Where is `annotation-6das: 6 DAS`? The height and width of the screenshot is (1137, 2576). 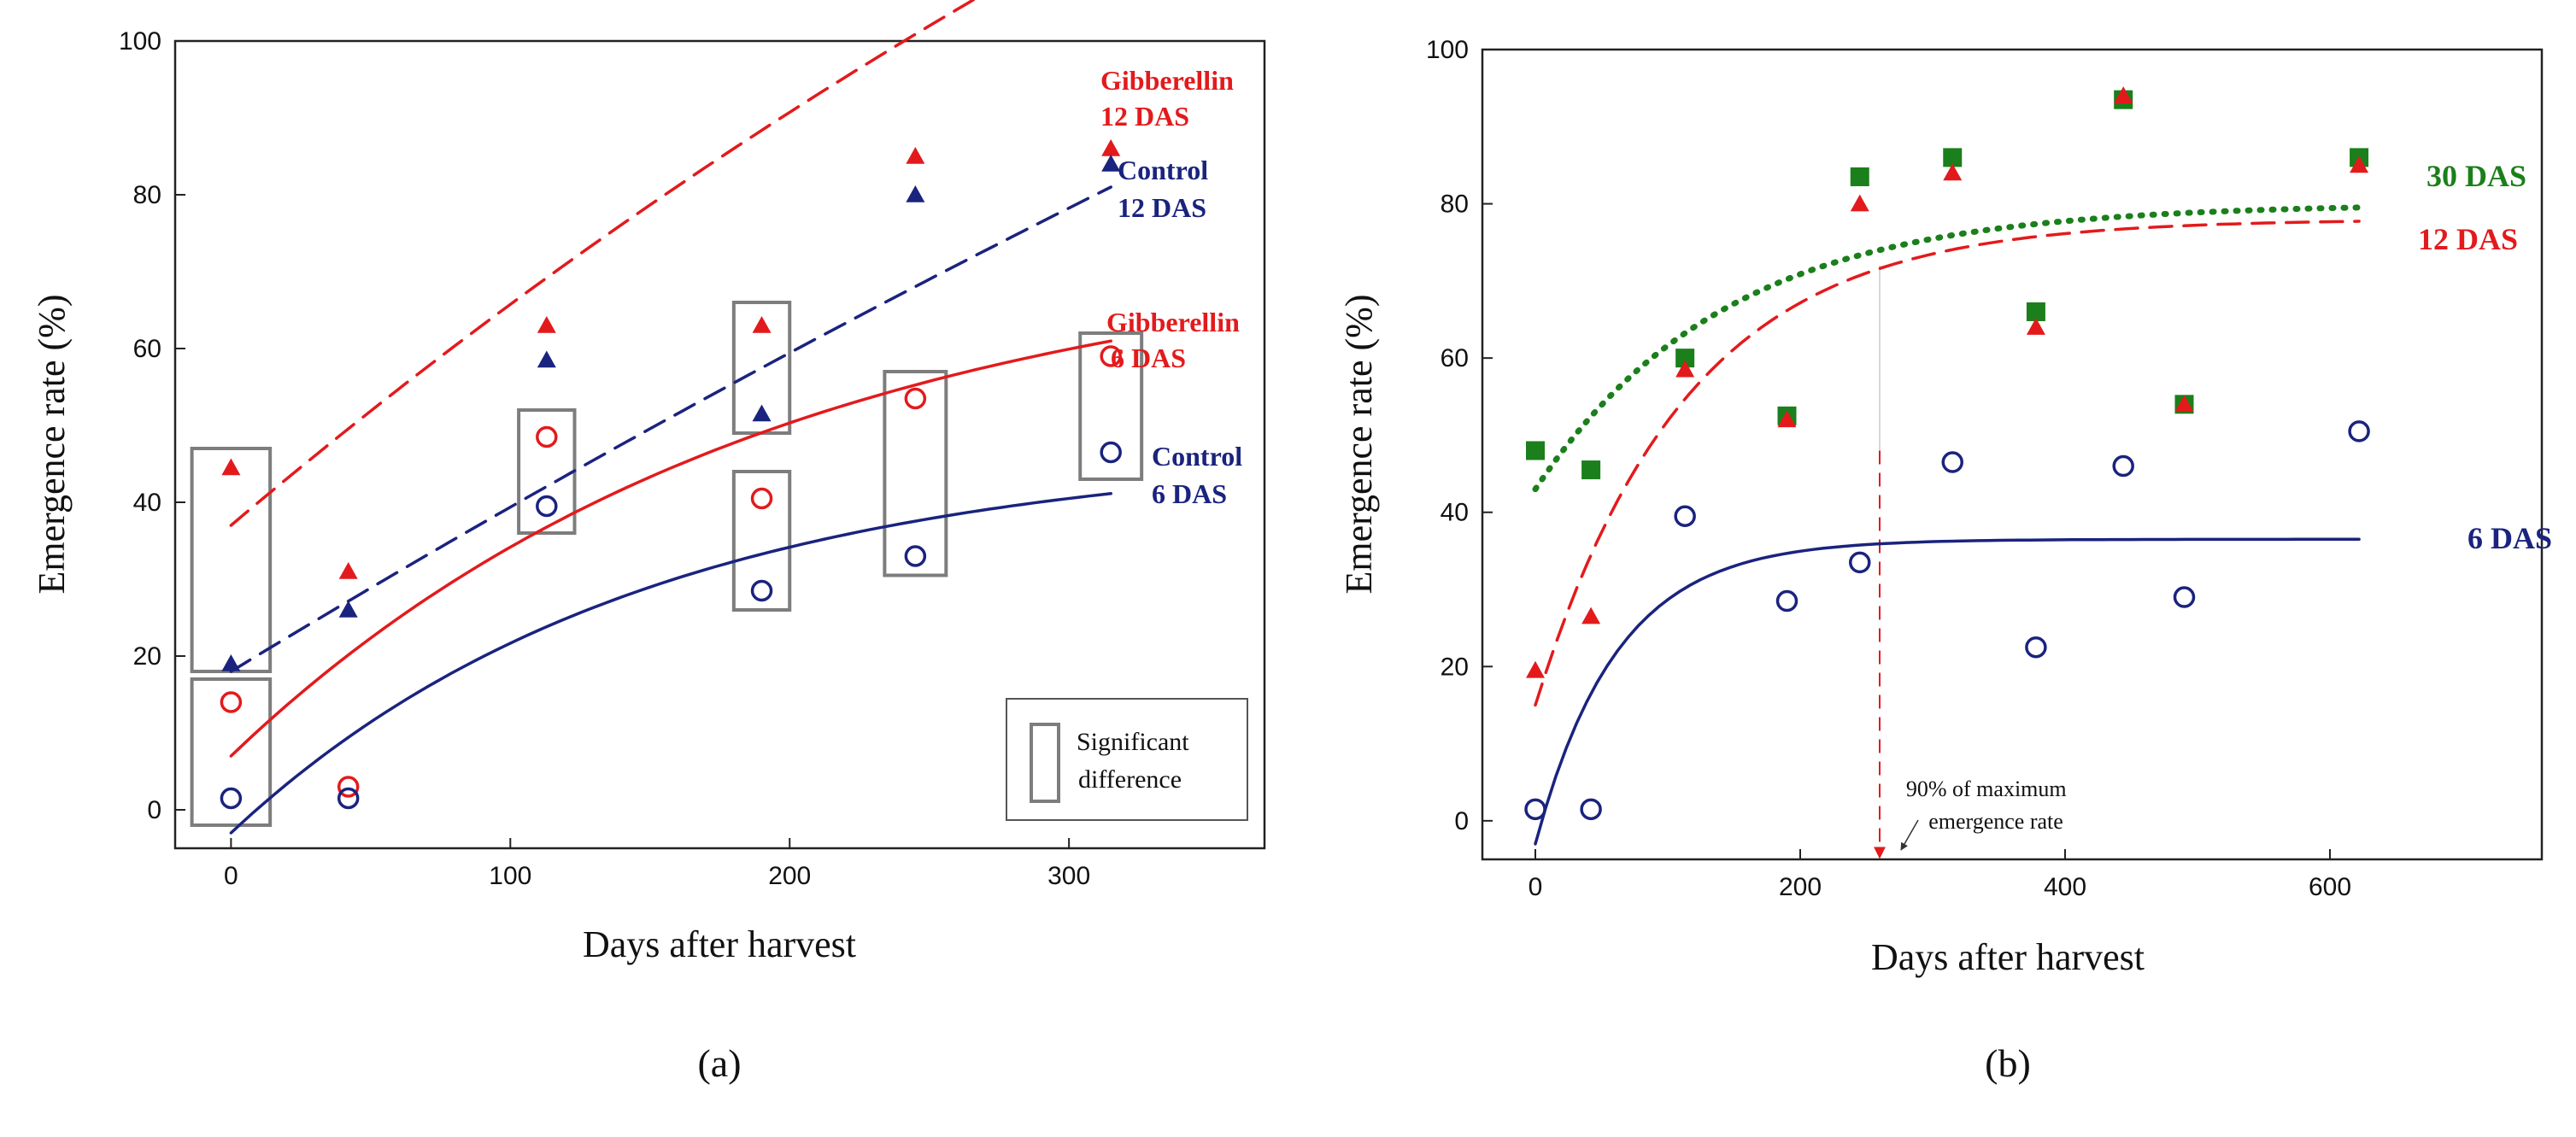
annotation-6das: 6 DAS is located at coordinates (2509, 538).